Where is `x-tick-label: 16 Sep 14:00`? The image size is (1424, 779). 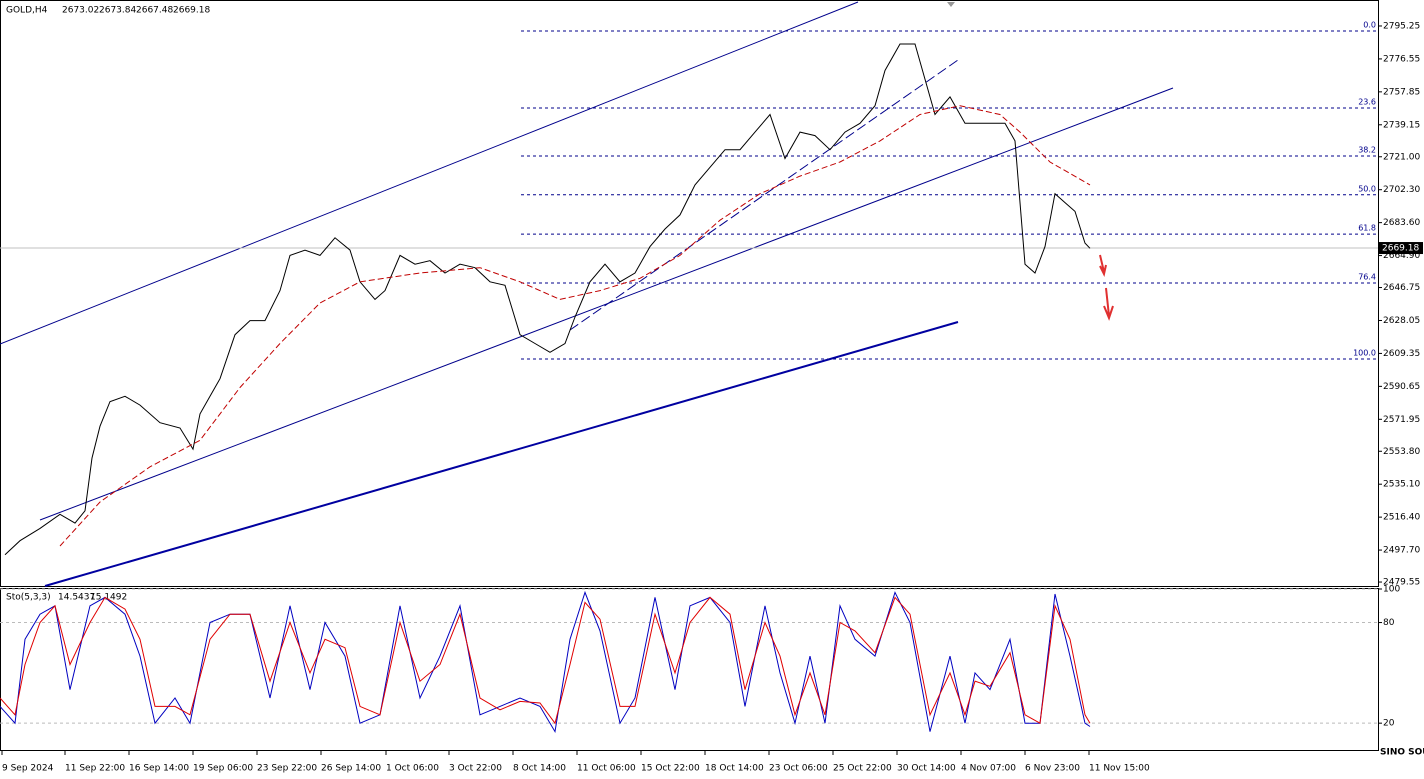
x-tick-label: 16 Sep 14:00 is located at coordinates (159, 769).